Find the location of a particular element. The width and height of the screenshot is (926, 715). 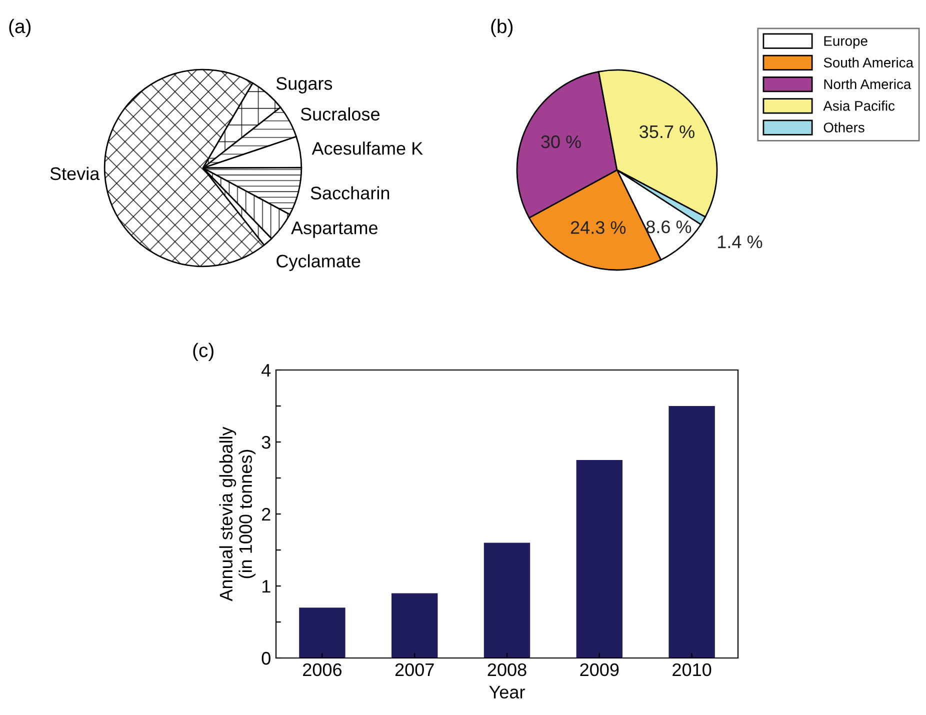

legend-label: Asia Pacific is located at coordinates (859, 105).